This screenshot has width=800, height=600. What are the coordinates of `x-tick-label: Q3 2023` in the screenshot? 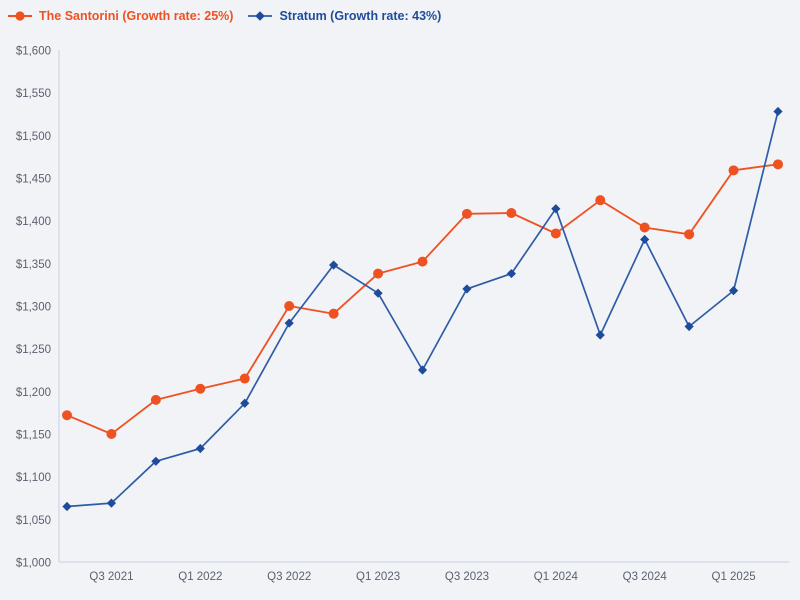 It's located at (467, 577).